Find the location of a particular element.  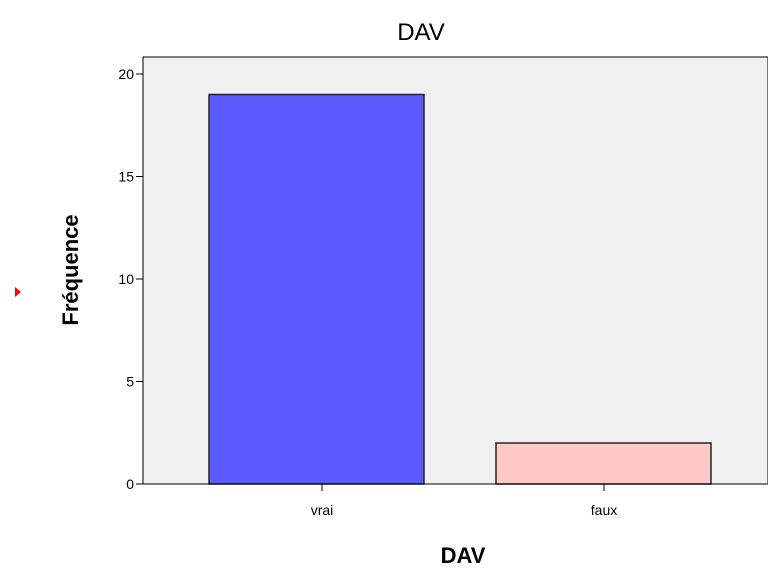

y-tick-label: 5 is located at coordinates (130, 382).